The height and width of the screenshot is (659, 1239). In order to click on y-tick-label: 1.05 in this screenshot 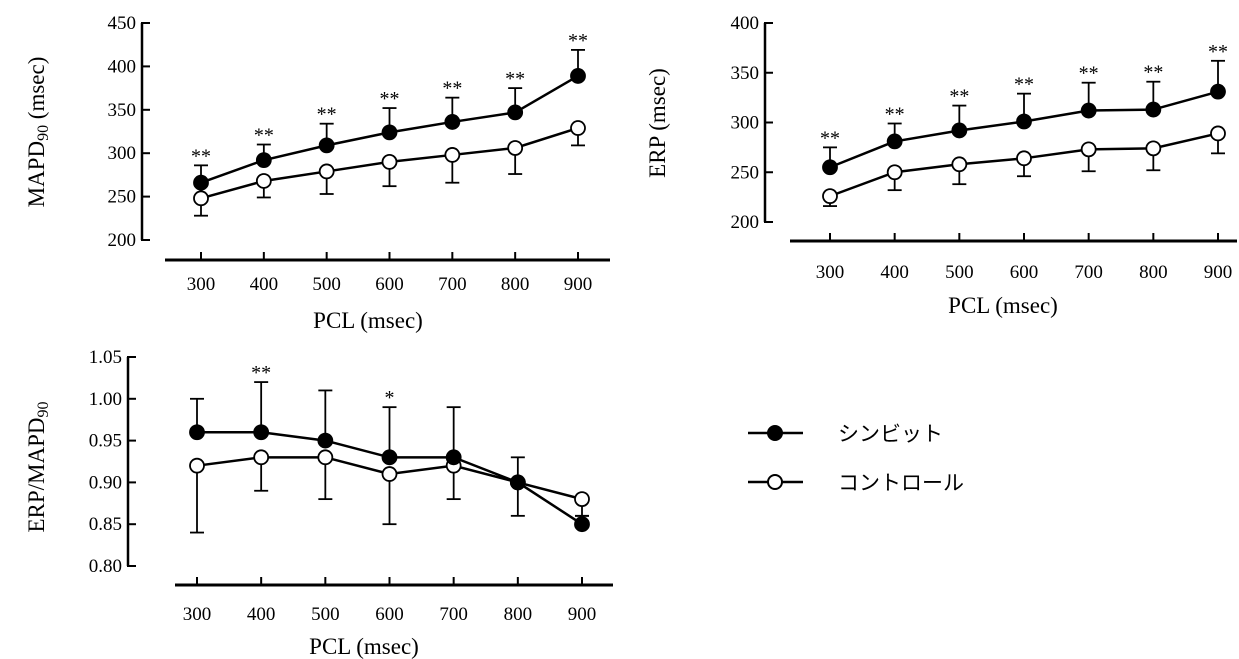, I will do `click(105, 357)`.